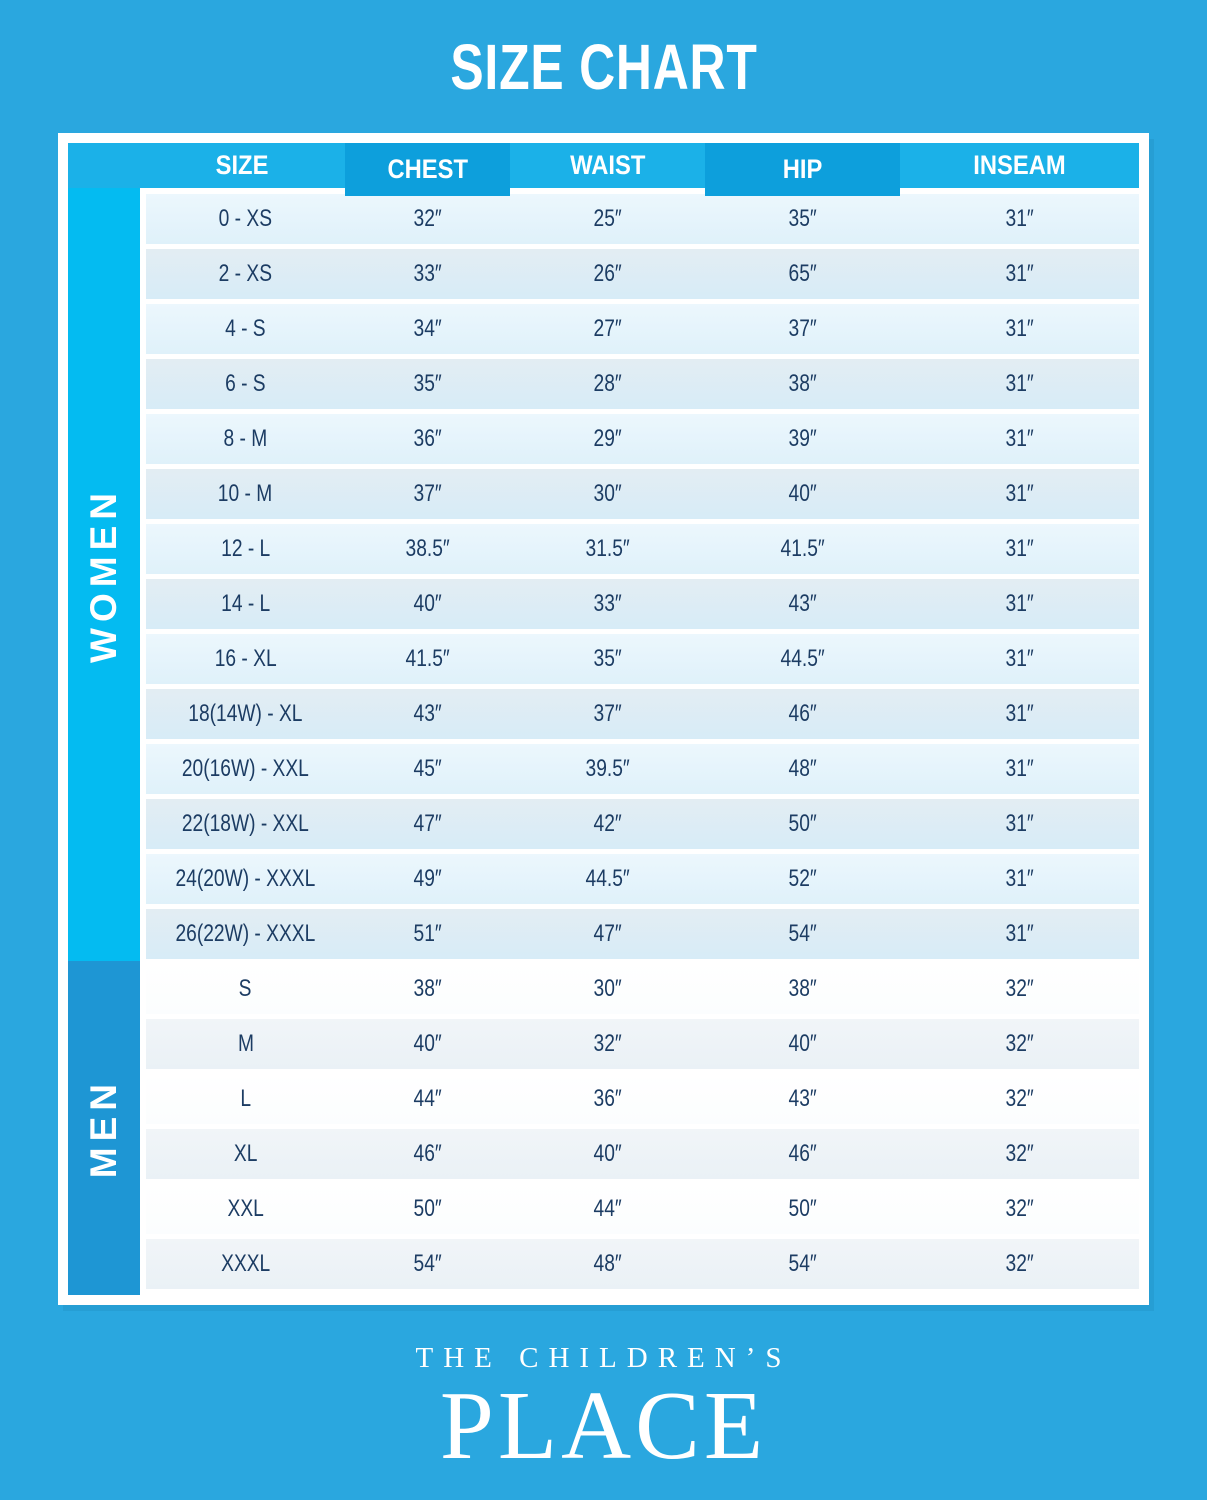 This screenshot has height=1500, width=1207. I want to click on size-value: 18(14W) - XL, so click(245, 713).